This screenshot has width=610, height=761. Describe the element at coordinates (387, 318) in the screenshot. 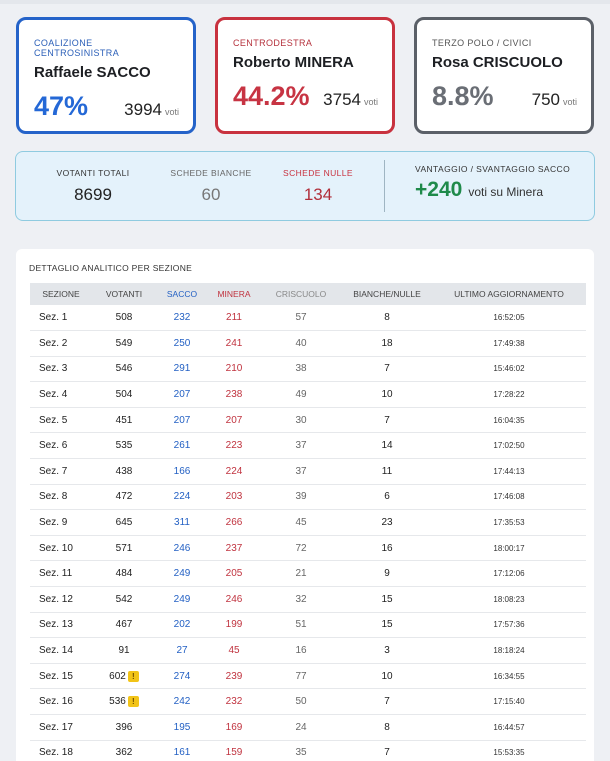

I see `bianche-nulle-cell: 8` at that location.